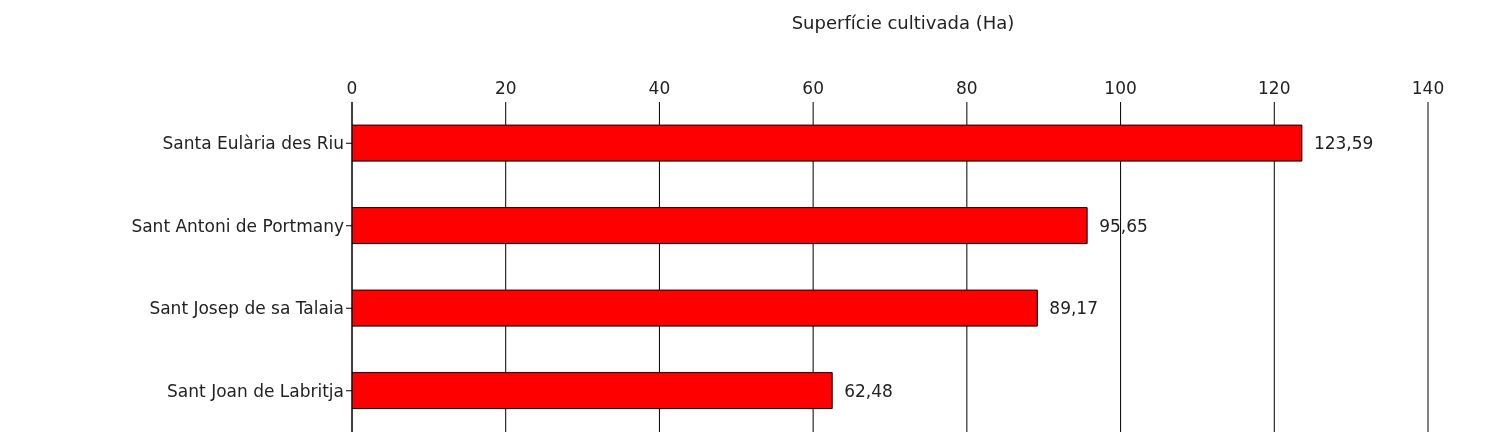  I want to click on x-tick-label: 100, so click(1120, 88).